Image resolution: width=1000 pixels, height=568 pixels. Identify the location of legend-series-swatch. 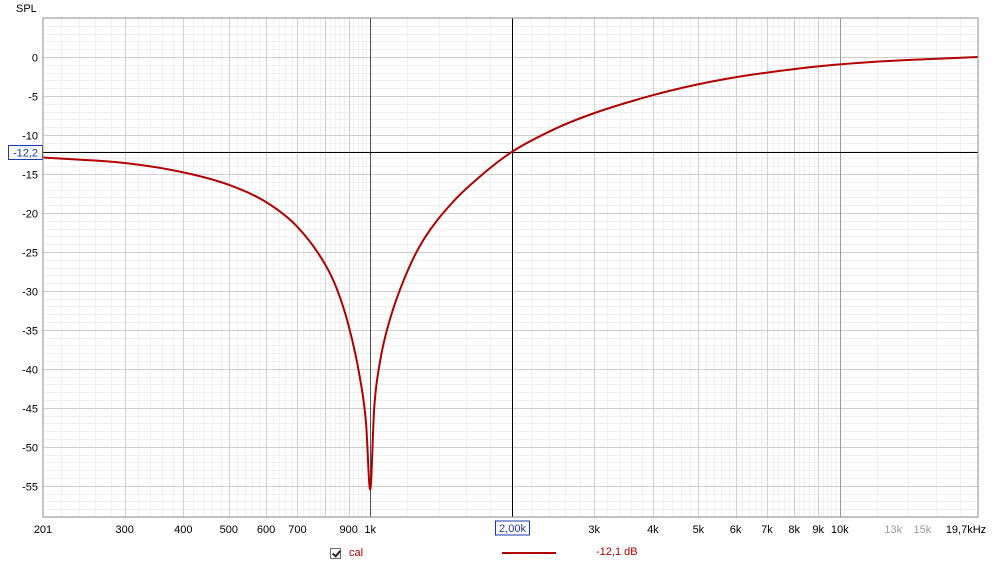
(529, 553).